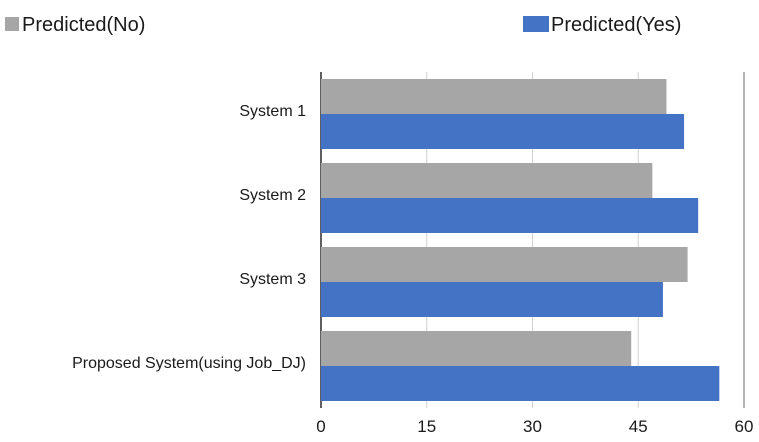  I want to click on x-tick-label: 60, so click(744, 426).